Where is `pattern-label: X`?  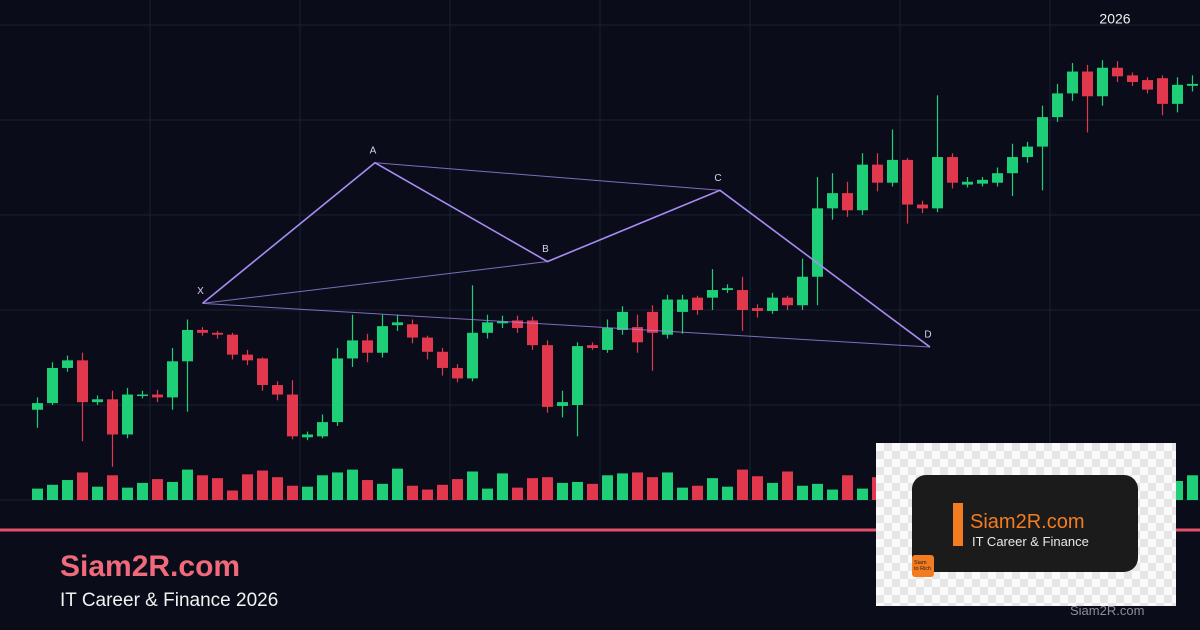
pattern-label: X is located at coordinates (200, 291).